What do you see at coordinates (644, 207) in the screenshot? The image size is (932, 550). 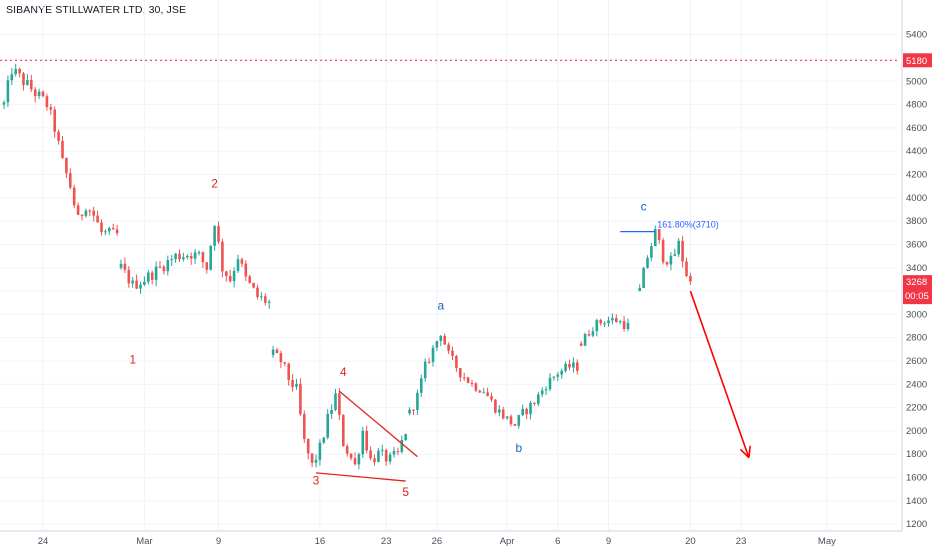 I see `wave-label-c: c` at bounding box center [644, 207].